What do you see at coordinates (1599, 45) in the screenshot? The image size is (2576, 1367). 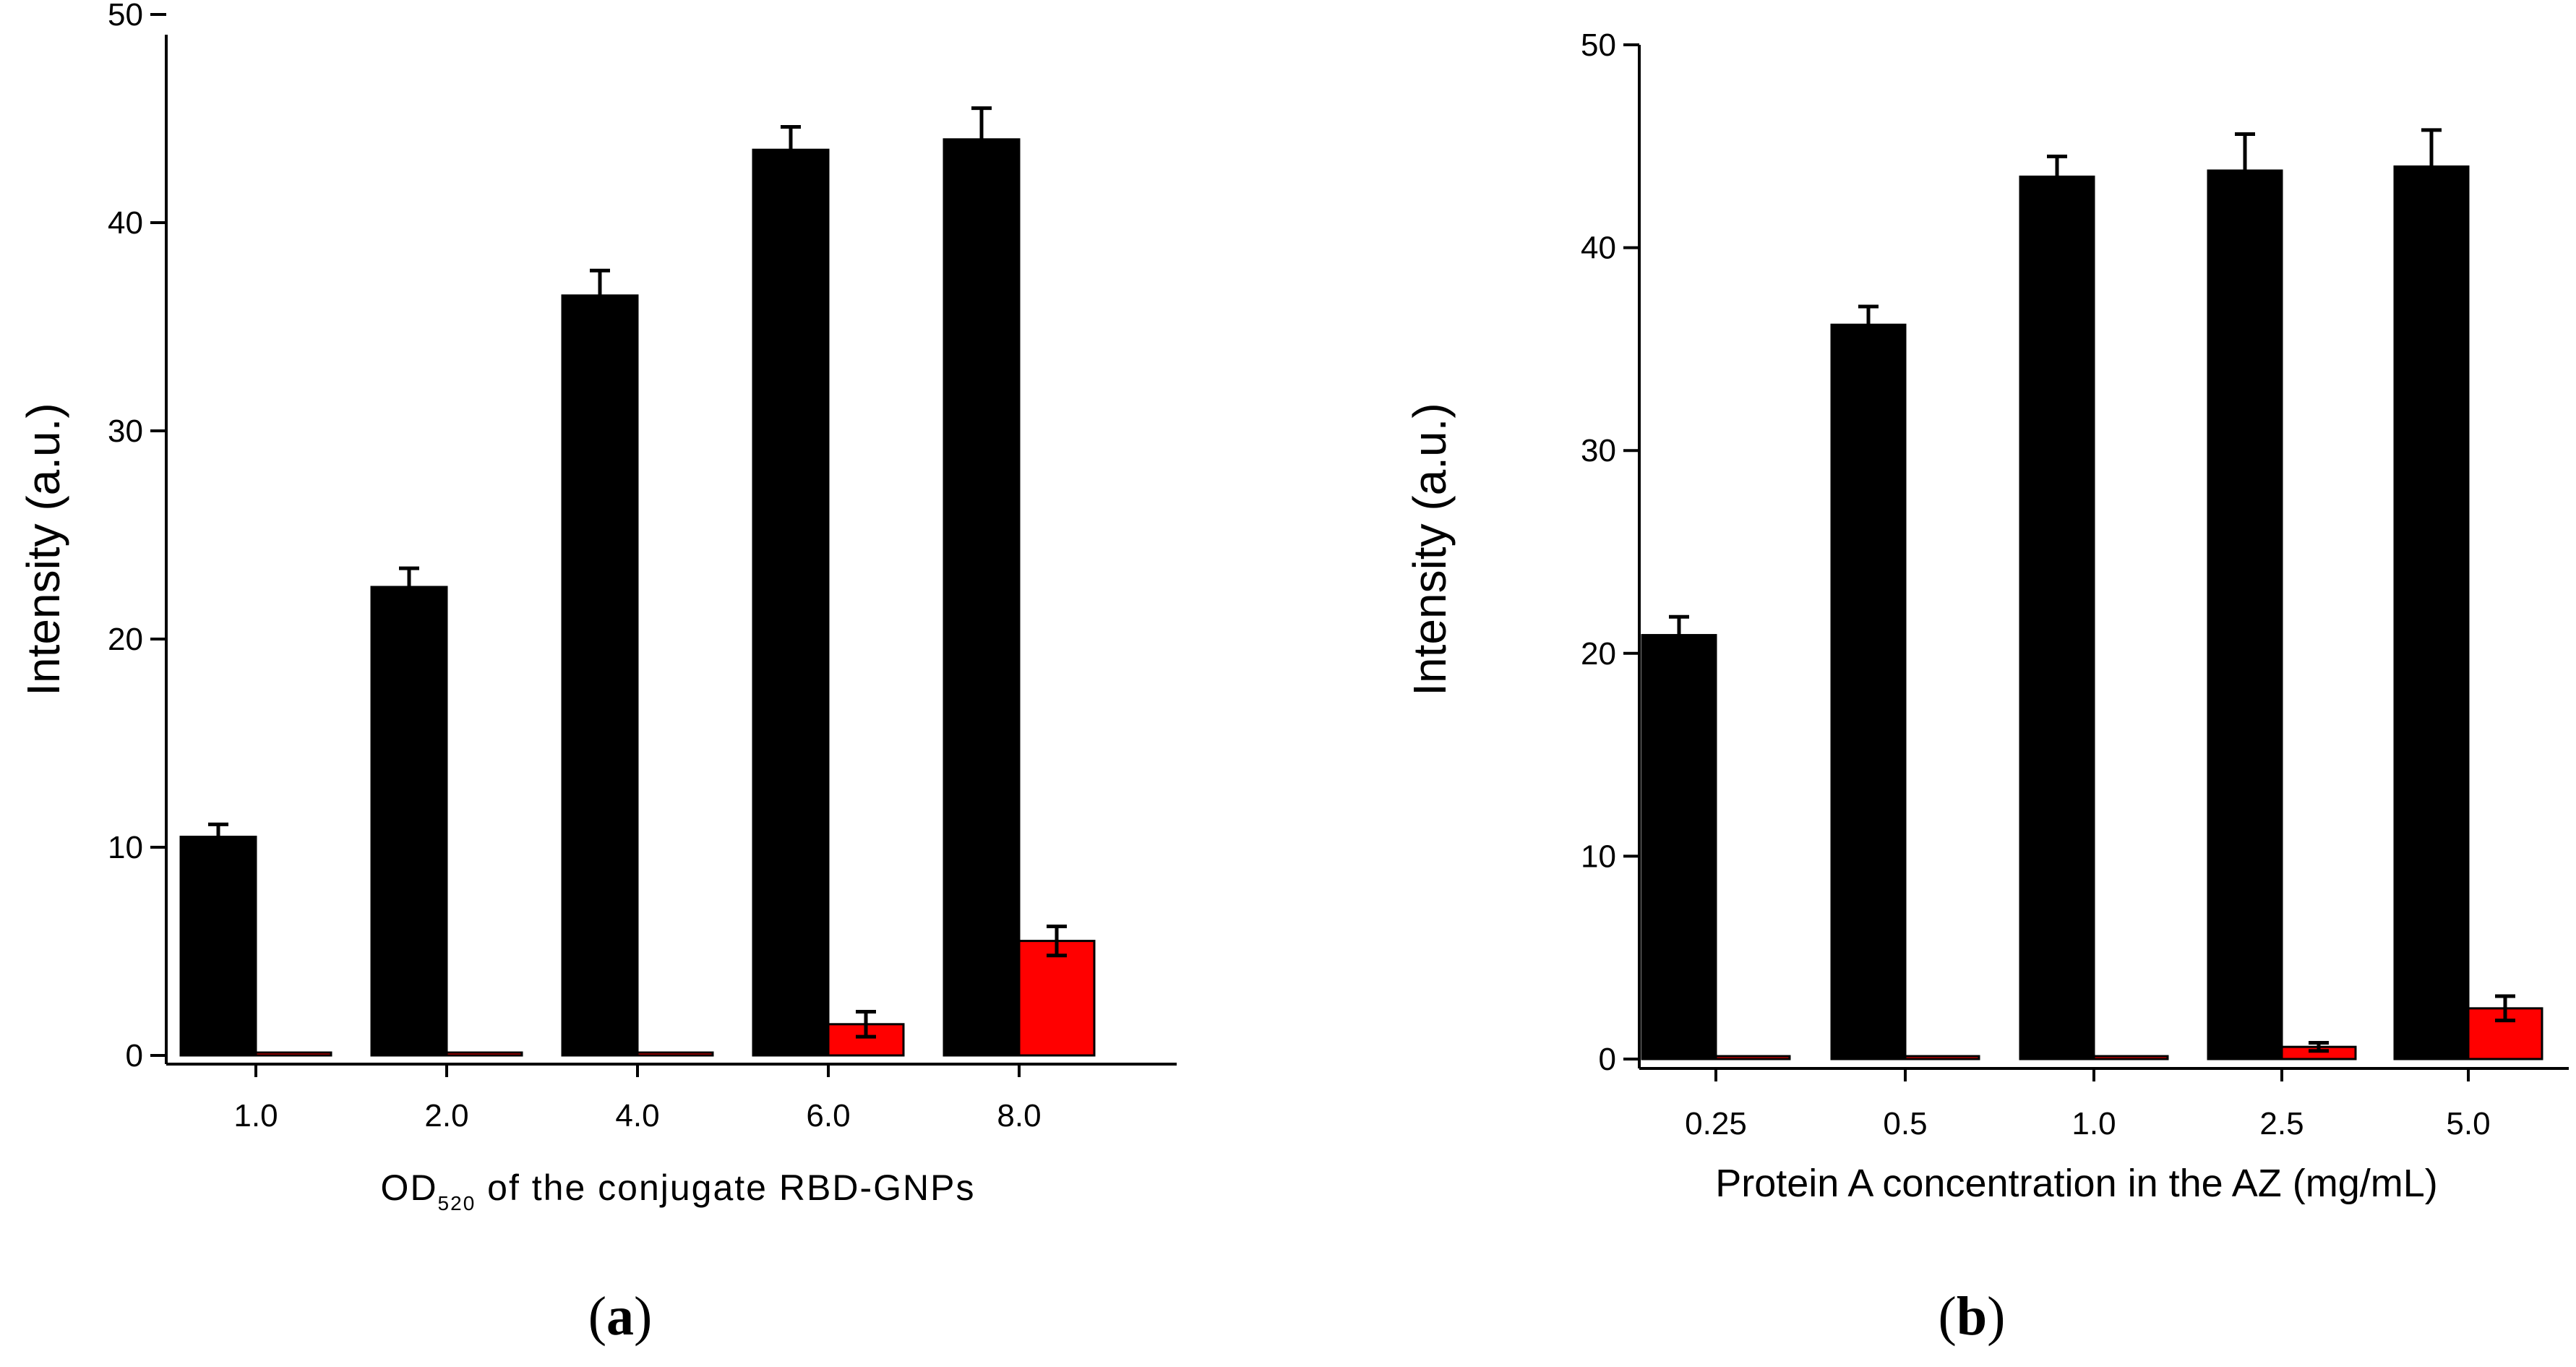 I see `panel-b-y-tick-label: 50` at bounding box center [1599, 45].